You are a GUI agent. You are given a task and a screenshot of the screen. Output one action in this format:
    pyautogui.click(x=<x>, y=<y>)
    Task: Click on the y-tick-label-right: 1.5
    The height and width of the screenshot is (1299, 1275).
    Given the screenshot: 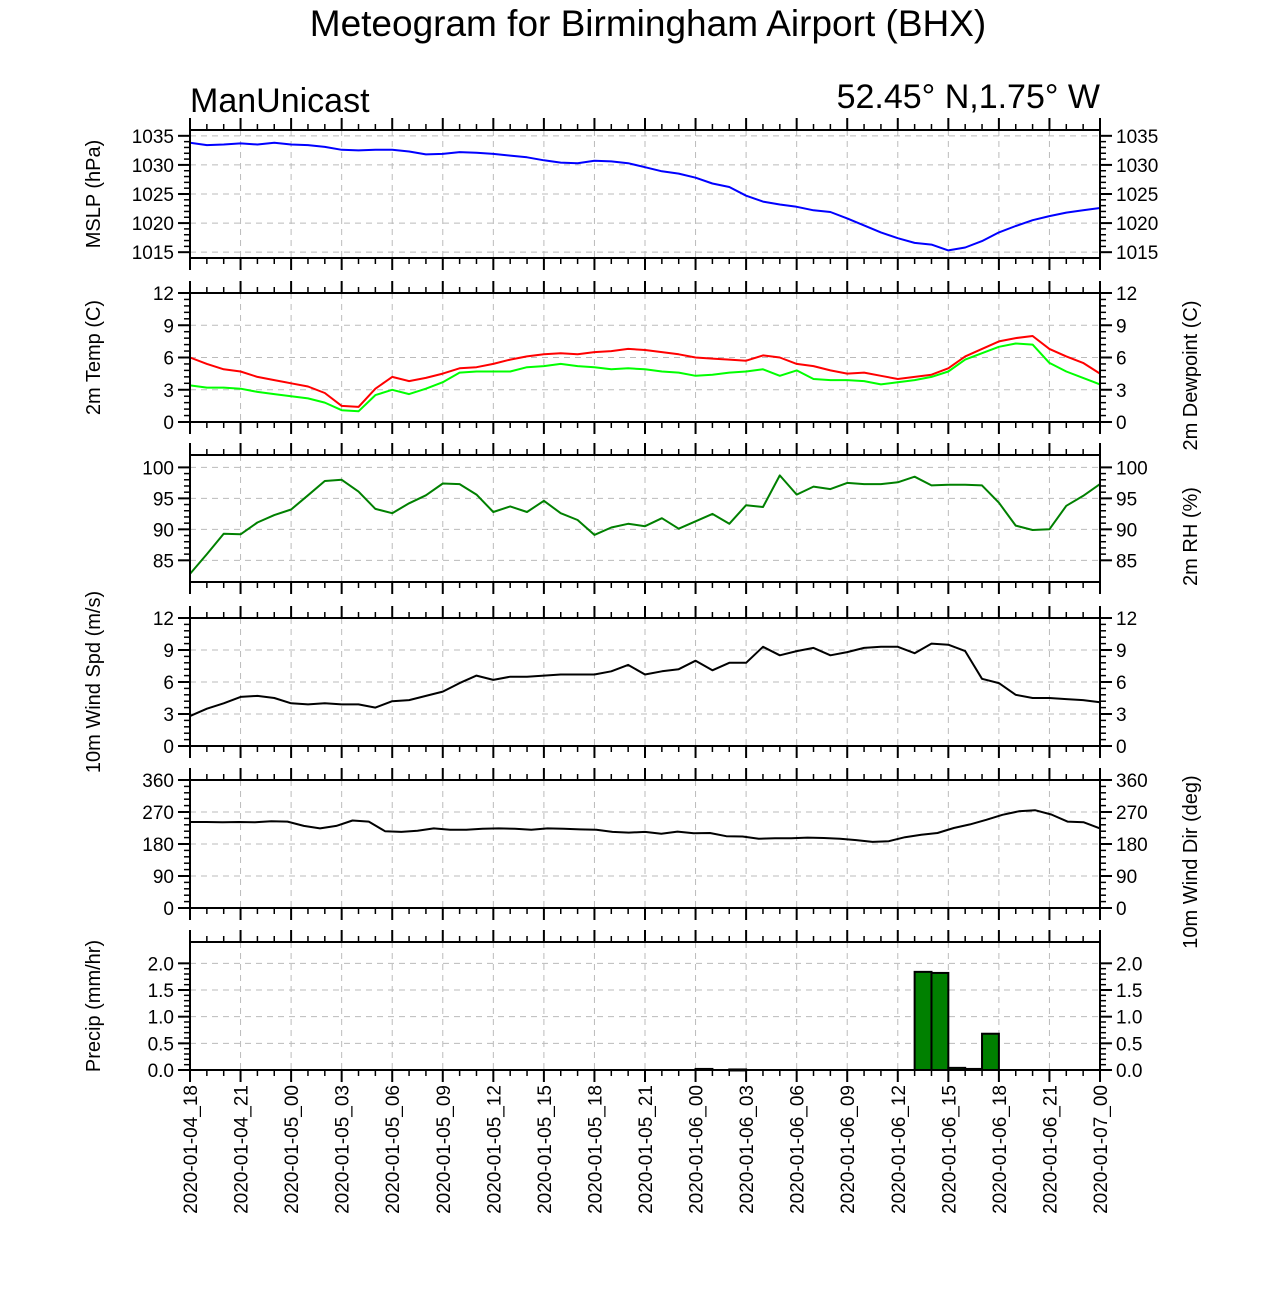 What is the action you would take?
    pyautogui.click(x=1129, y=991)
    